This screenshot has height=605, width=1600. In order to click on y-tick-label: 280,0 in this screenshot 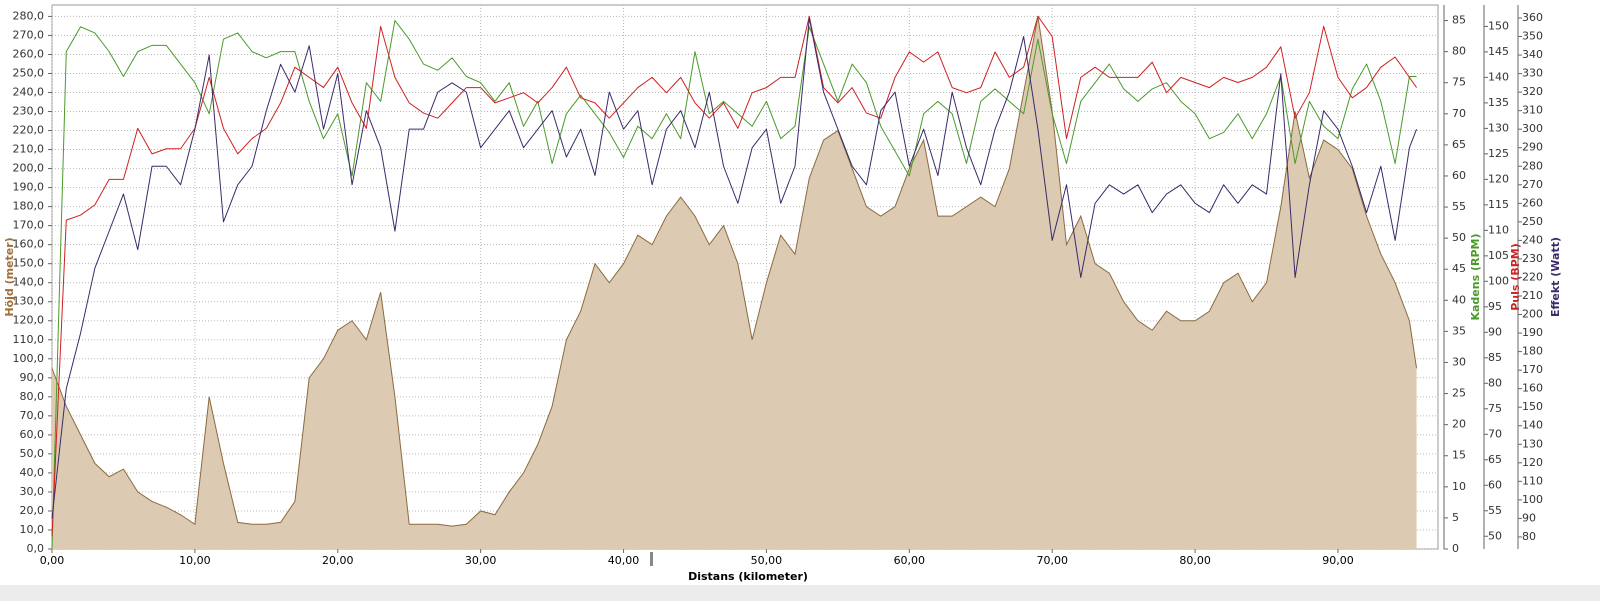, I will do `click(29, 15)`.